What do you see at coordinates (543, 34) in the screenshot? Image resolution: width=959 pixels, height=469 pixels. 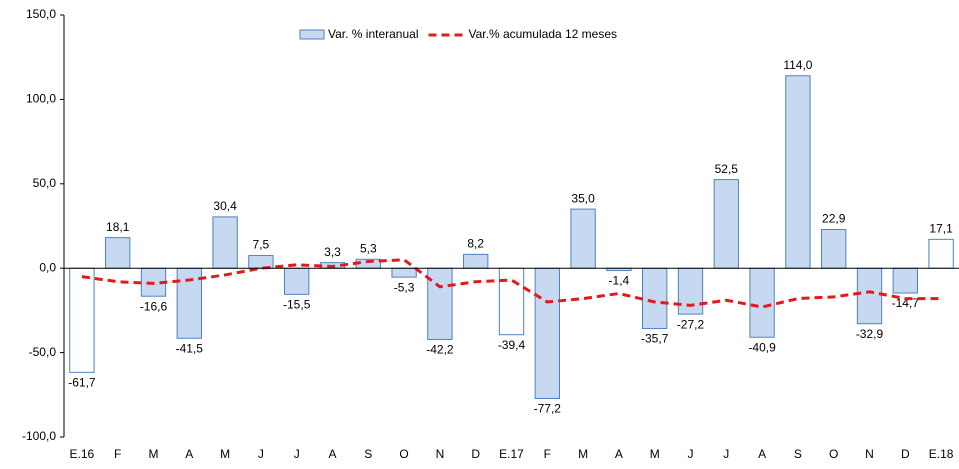 I see `legend-label: Var.% acumulada 12 meses` at bounding box center [543, 34].